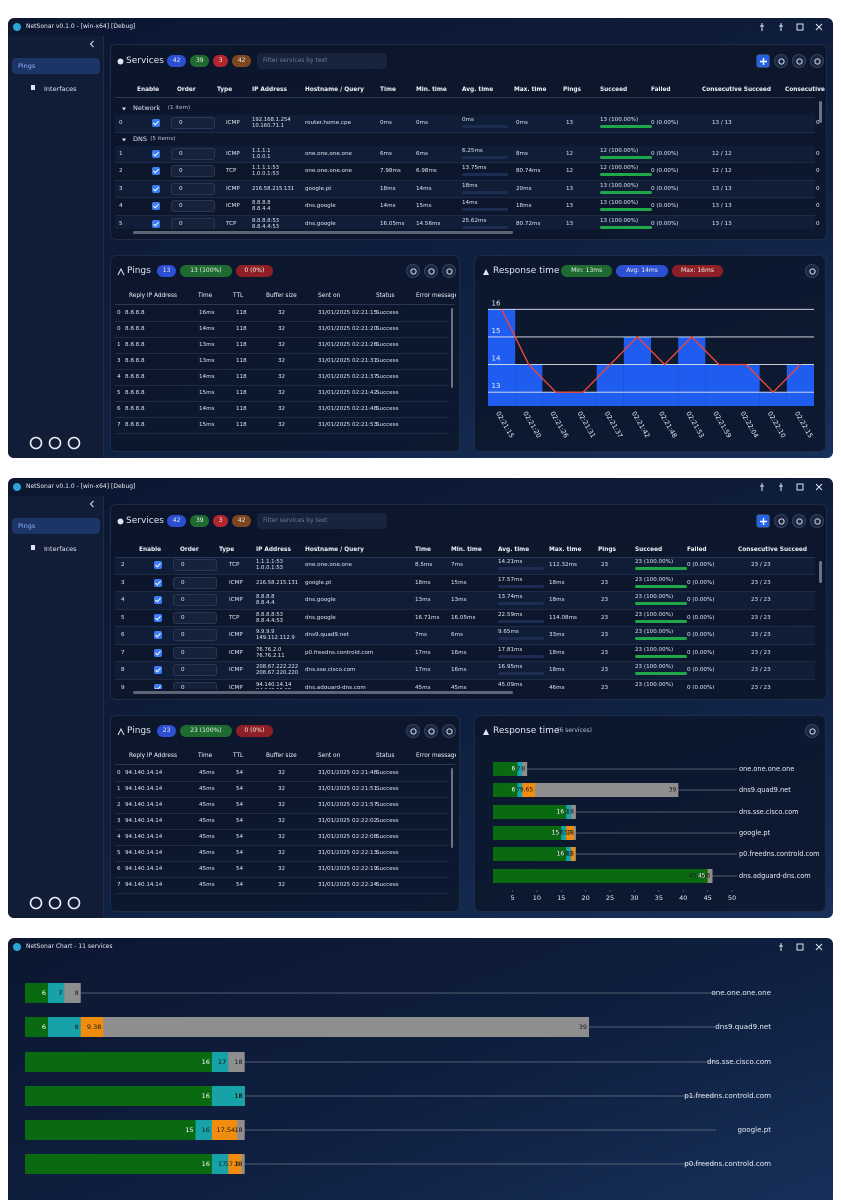 The height and width of the screenshot is (1200, 841). I want to click on column-header: Succeed, so click(614, 90).